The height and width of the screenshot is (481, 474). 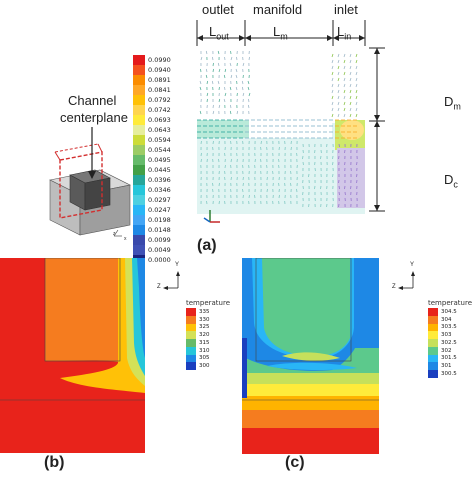 What do you see at coordinates (198, 350) in the screenshot?
I see `legend-b-entry: 310` at bounding box center [198, 350].